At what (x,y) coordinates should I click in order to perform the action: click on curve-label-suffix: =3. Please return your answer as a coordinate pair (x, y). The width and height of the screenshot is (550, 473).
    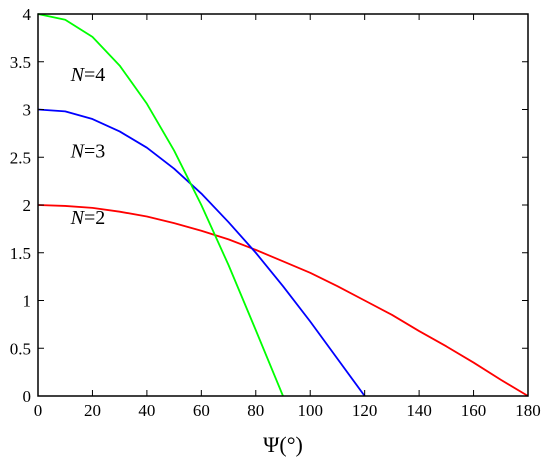
    Looking at the image, I should click on (94, 151).